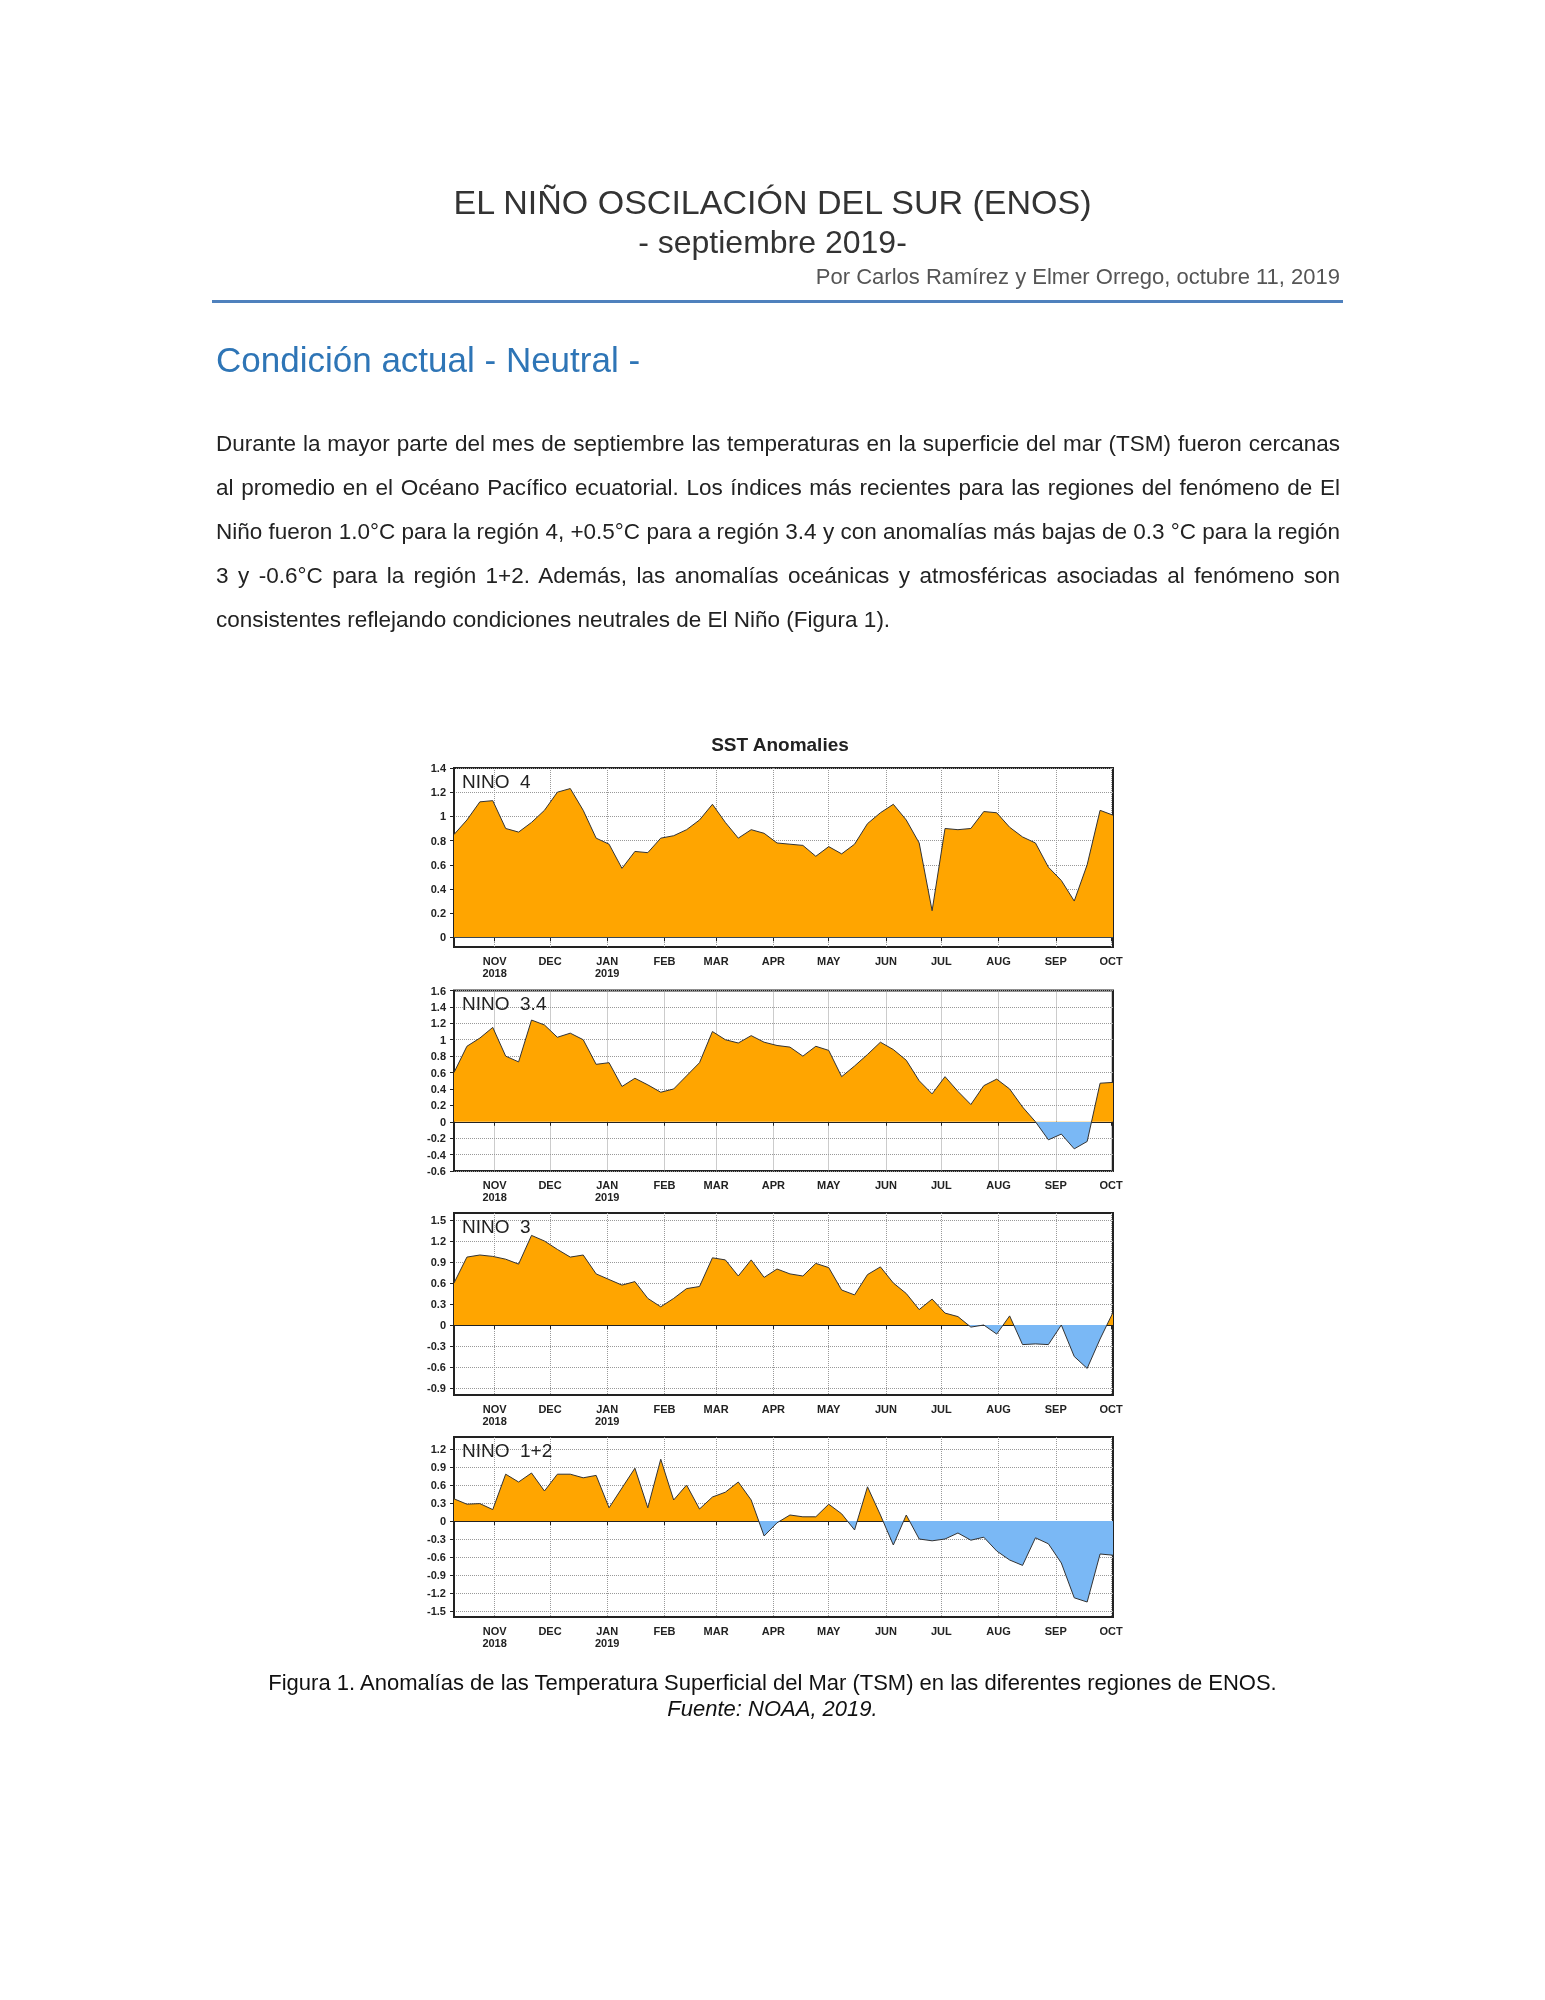 Image resolution: width=1545 pixels, height=2000 pixels. What do you see at coordinates (436, 1611) in the screenshot?
I see `y-tick-label: -1.5` at bounding box center [436, 1611].